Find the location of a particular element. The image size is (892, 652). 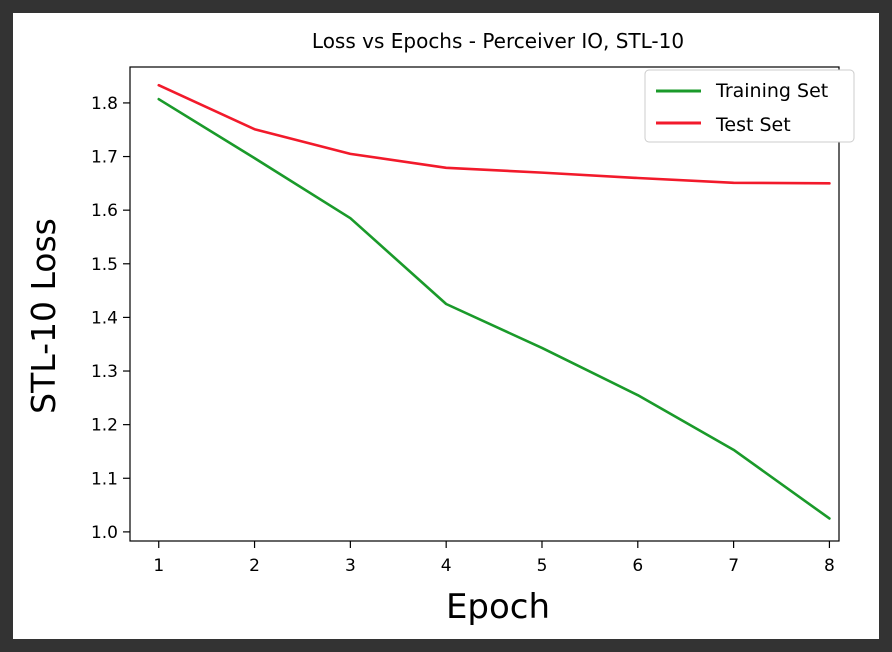

series-line-test-set is located at coordinates (494, 134).